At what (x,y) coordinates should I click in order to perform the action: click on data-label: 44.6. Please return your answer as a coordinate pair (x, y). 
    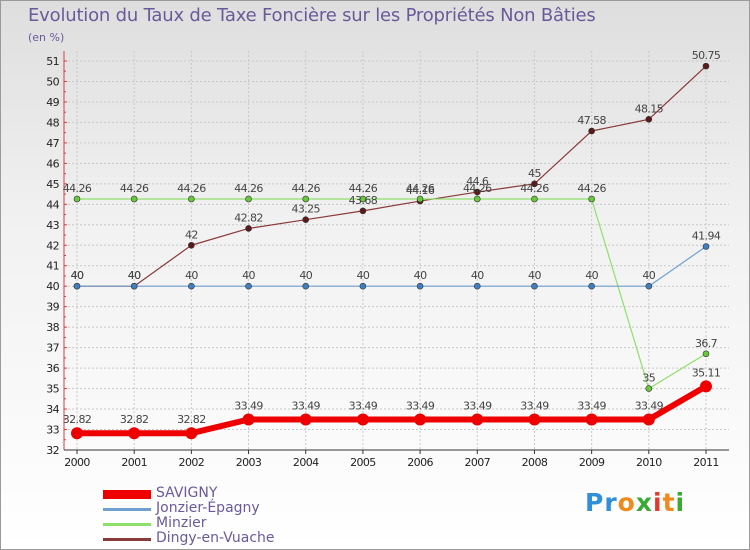
    Looking at the image, I should click on (477, 181).